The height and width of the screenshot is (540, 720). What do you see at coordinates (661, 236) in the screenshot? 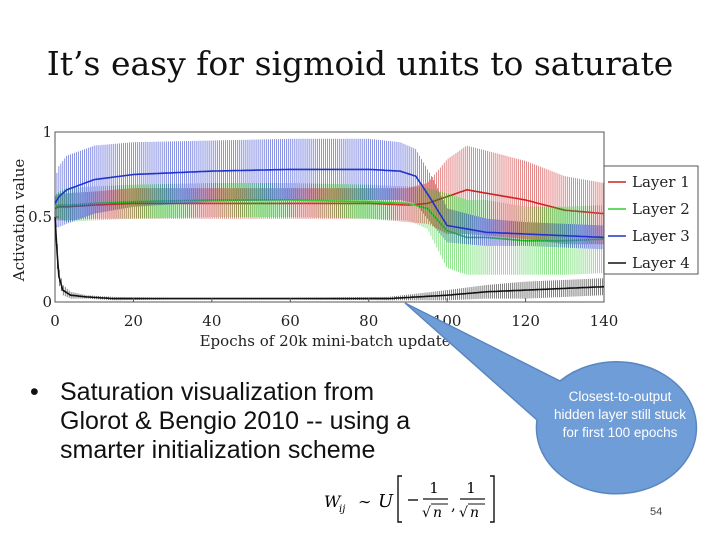
I see `legend-label-layer-3: Layer 3` at bounding box center [661, 236].